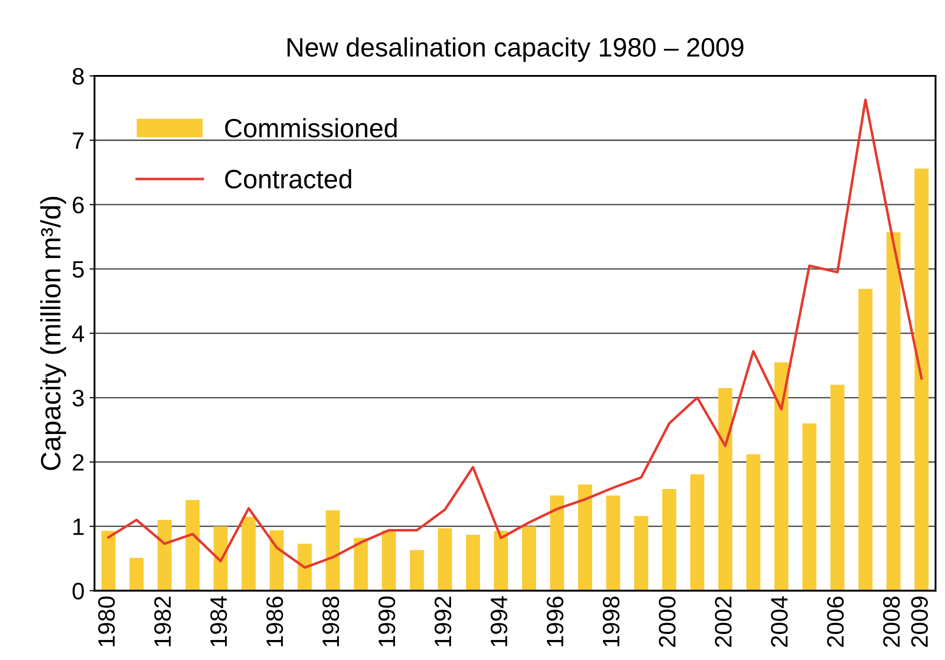 Image resolution: width=945 pixels, height=660 pixels. Describe the element at coordinates (78, 76) in the screenshot. I see `y-tick-label: 8` at that location.